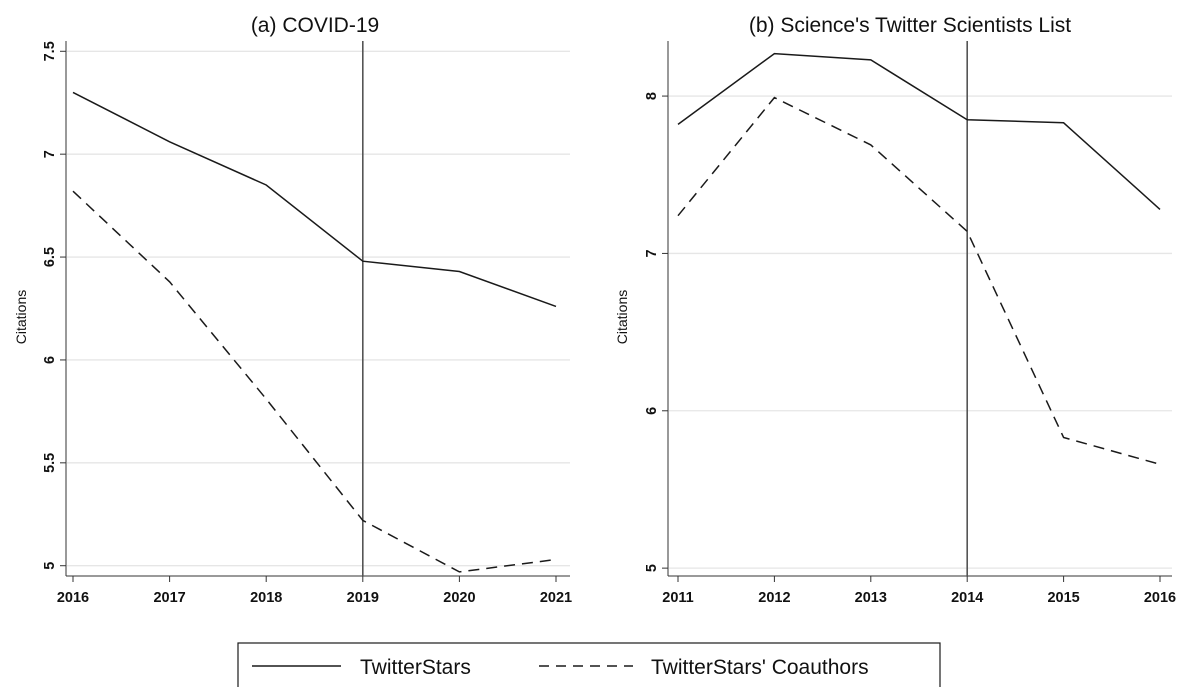  I want to click on panel-b-x-tick-label: 2014, so click(967, 598).